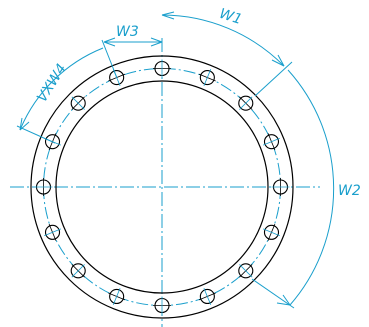 The height and width of the screenshot is (327, 369). I want to click on w1-arrow-start, so click(168, 15).